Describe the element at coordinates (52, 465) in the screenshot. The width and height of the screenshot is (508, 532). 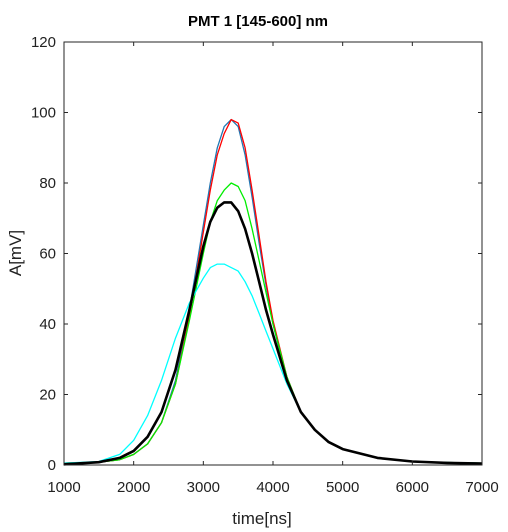
I see `y-tick-label: 0` at that location.